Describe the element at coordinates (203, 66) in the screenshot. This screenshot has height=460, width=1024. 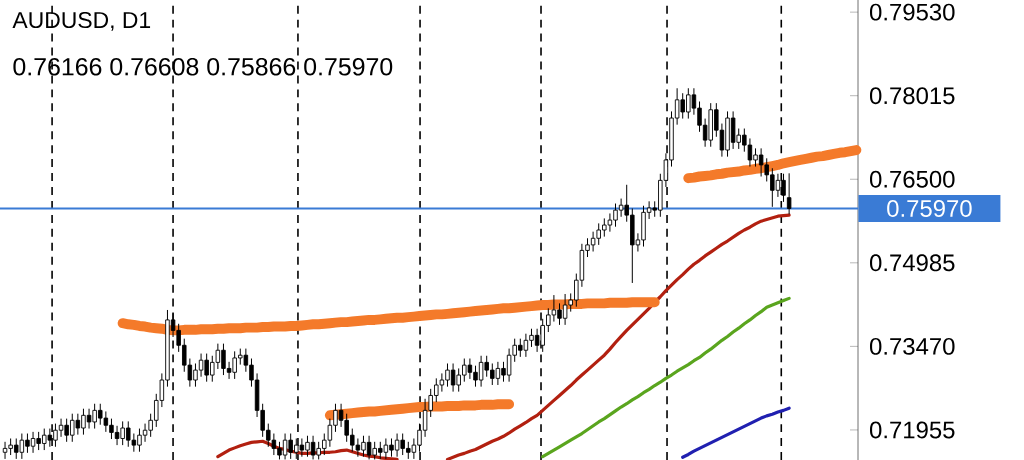
I see `text: 0.76166 0.76608 0.75866 0.75970` at that location.